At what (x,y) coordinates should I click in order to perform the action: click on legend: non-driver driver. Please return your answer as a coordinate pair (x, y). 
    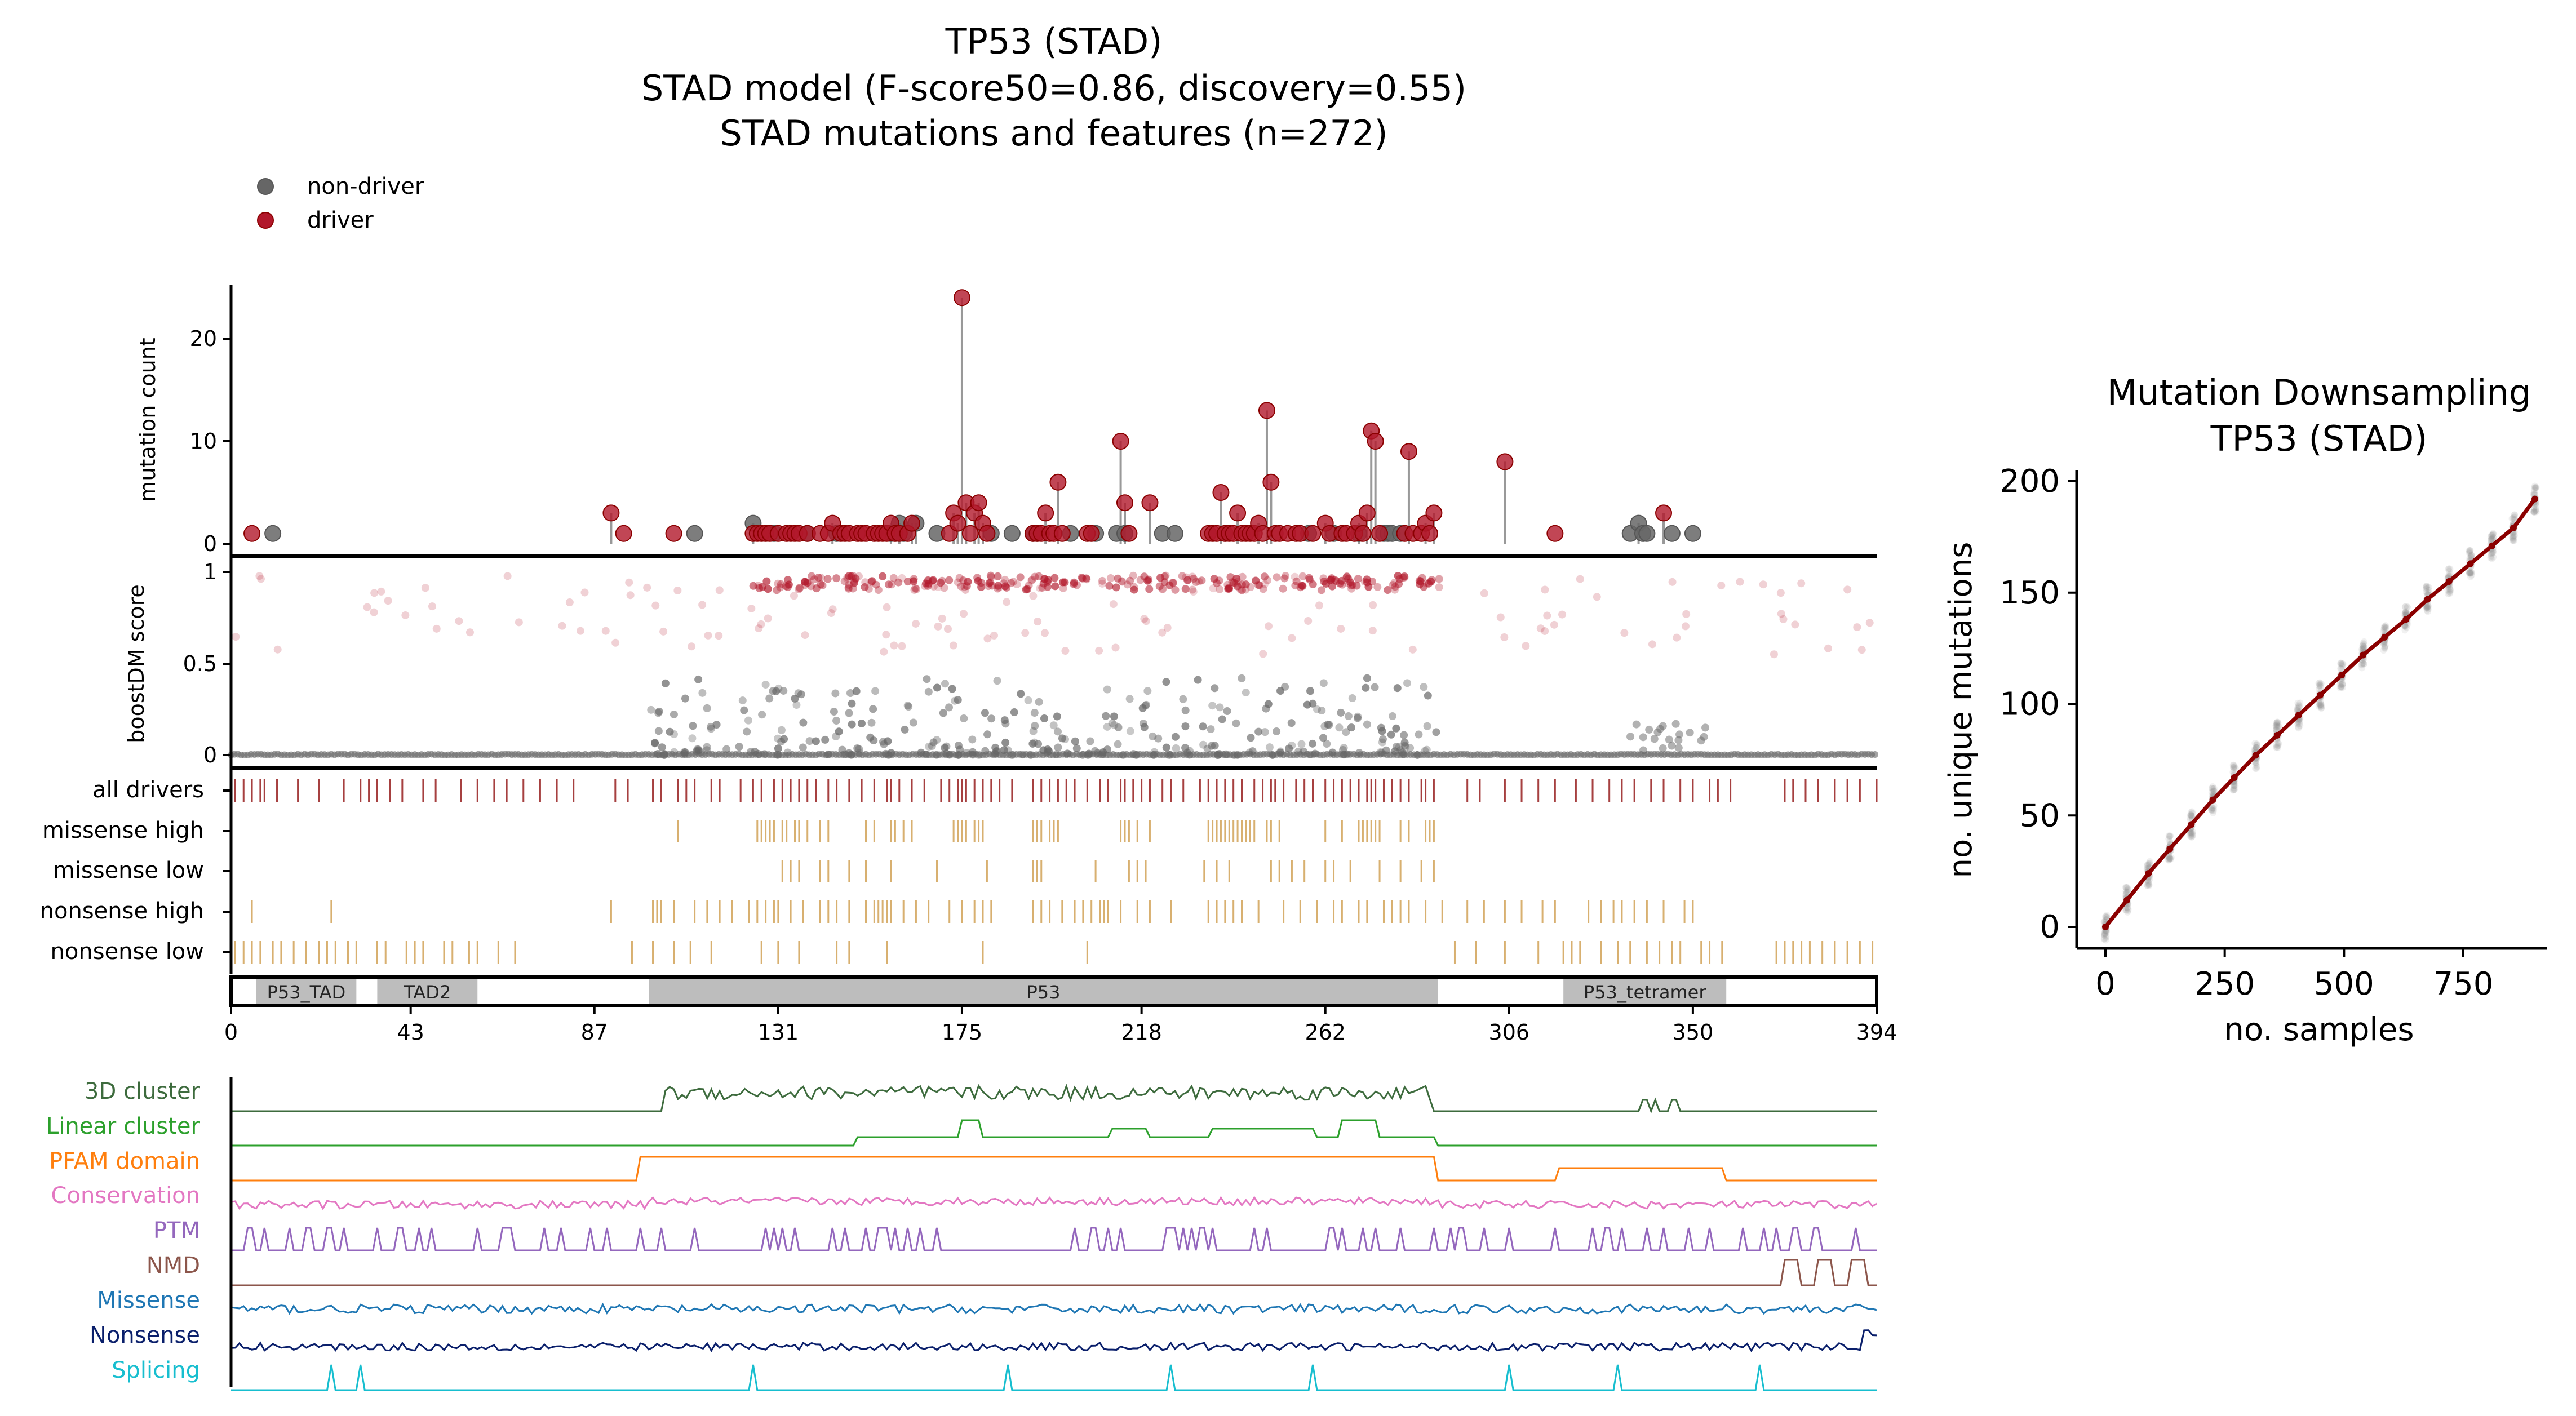
    Looking at the image, I should click on (340, 203).